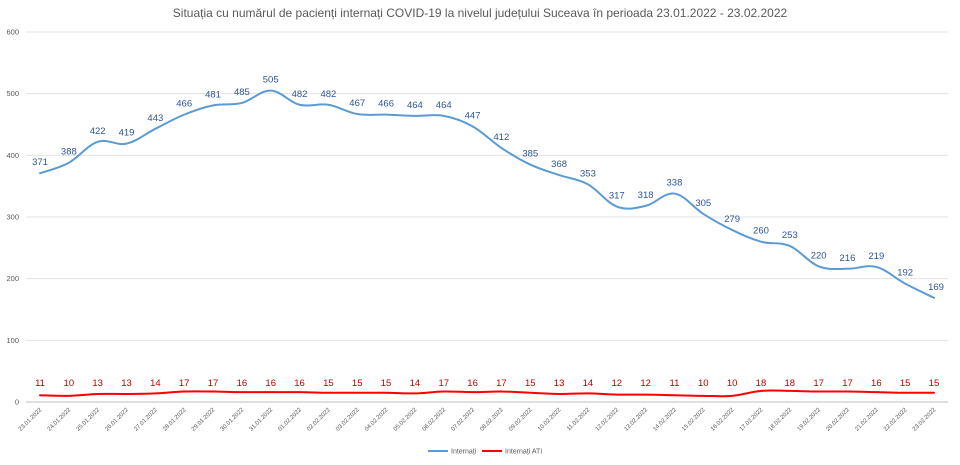 The height and width of the screenshot is (465, 960). I want to click on data-label: 422, so click(98, 131).